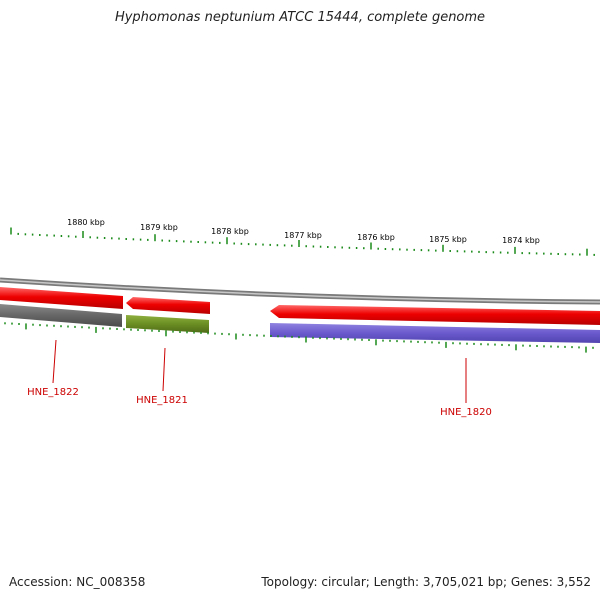  What do you see at coordinates (77, 582) in the screenshot?
I see `accession-text: Accession: NC_008358` at bounding box center [77, 582].